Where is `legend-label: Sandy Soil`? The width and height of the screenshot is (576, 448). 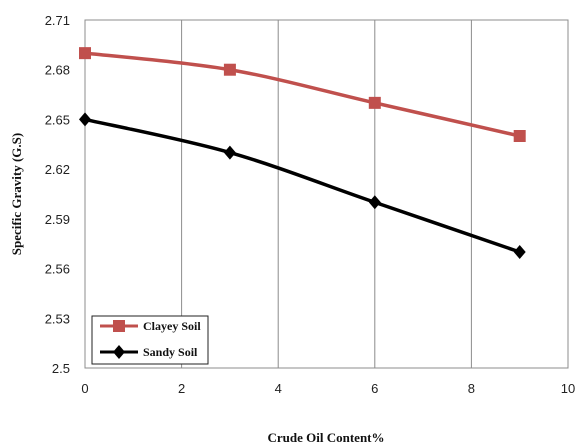
legend-label: Sandy Soil is located at coordinates (170, 352).